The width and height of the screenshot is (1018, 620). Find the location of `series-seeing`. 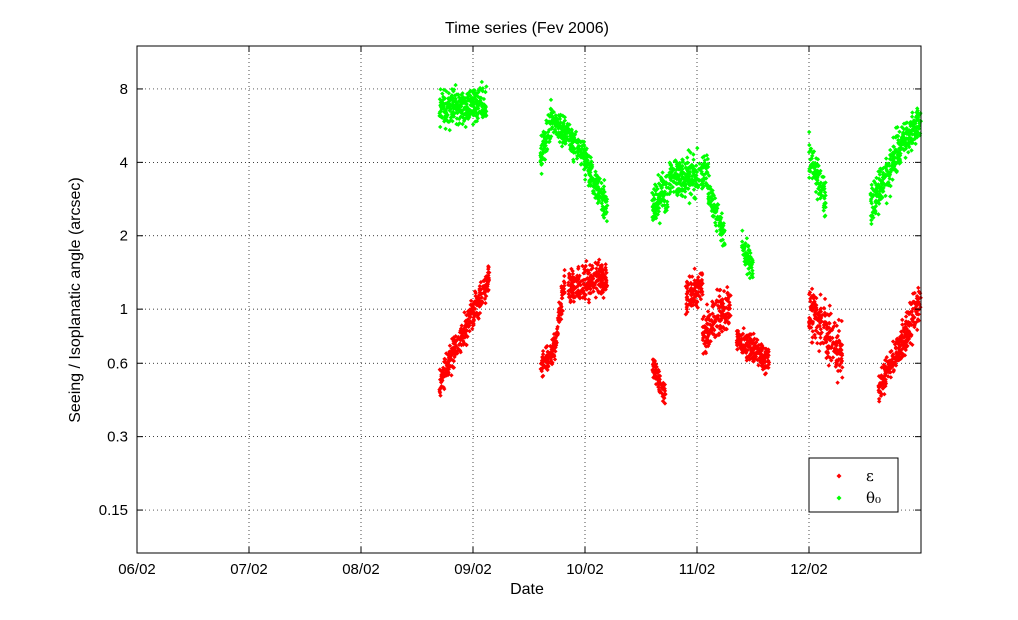

series-seeing is located at coordinates (680, 331).